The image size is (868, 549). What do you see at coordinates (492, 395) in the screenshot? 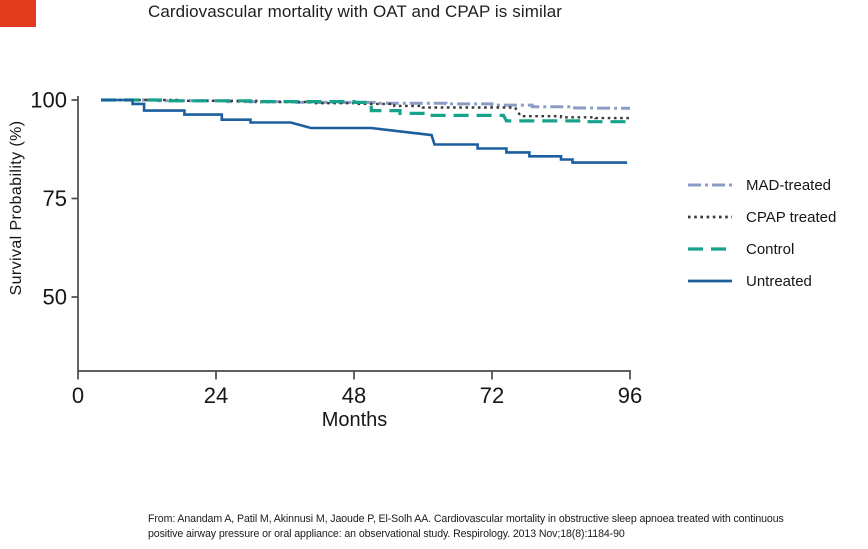
I see `x-tick-label: 72` at bounding box center [492, 395].